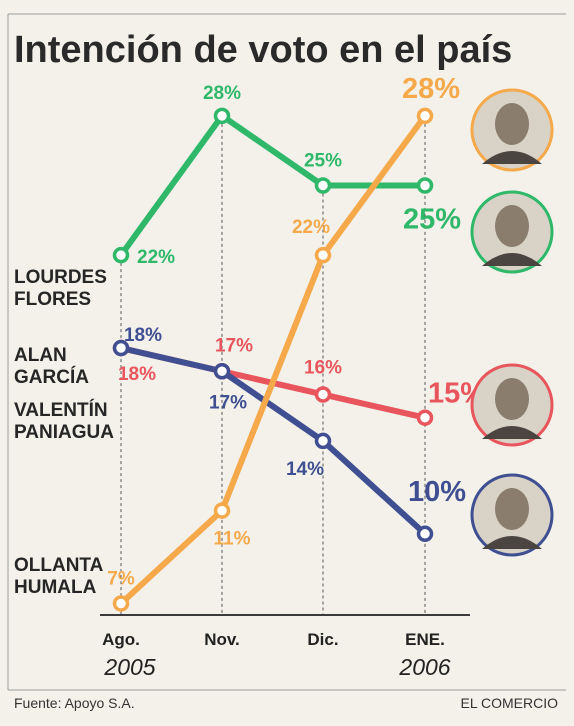 The width and height of the screenshot is (574, 726). I want to click on series-name-line: GARCÍA, so click(51, 377).